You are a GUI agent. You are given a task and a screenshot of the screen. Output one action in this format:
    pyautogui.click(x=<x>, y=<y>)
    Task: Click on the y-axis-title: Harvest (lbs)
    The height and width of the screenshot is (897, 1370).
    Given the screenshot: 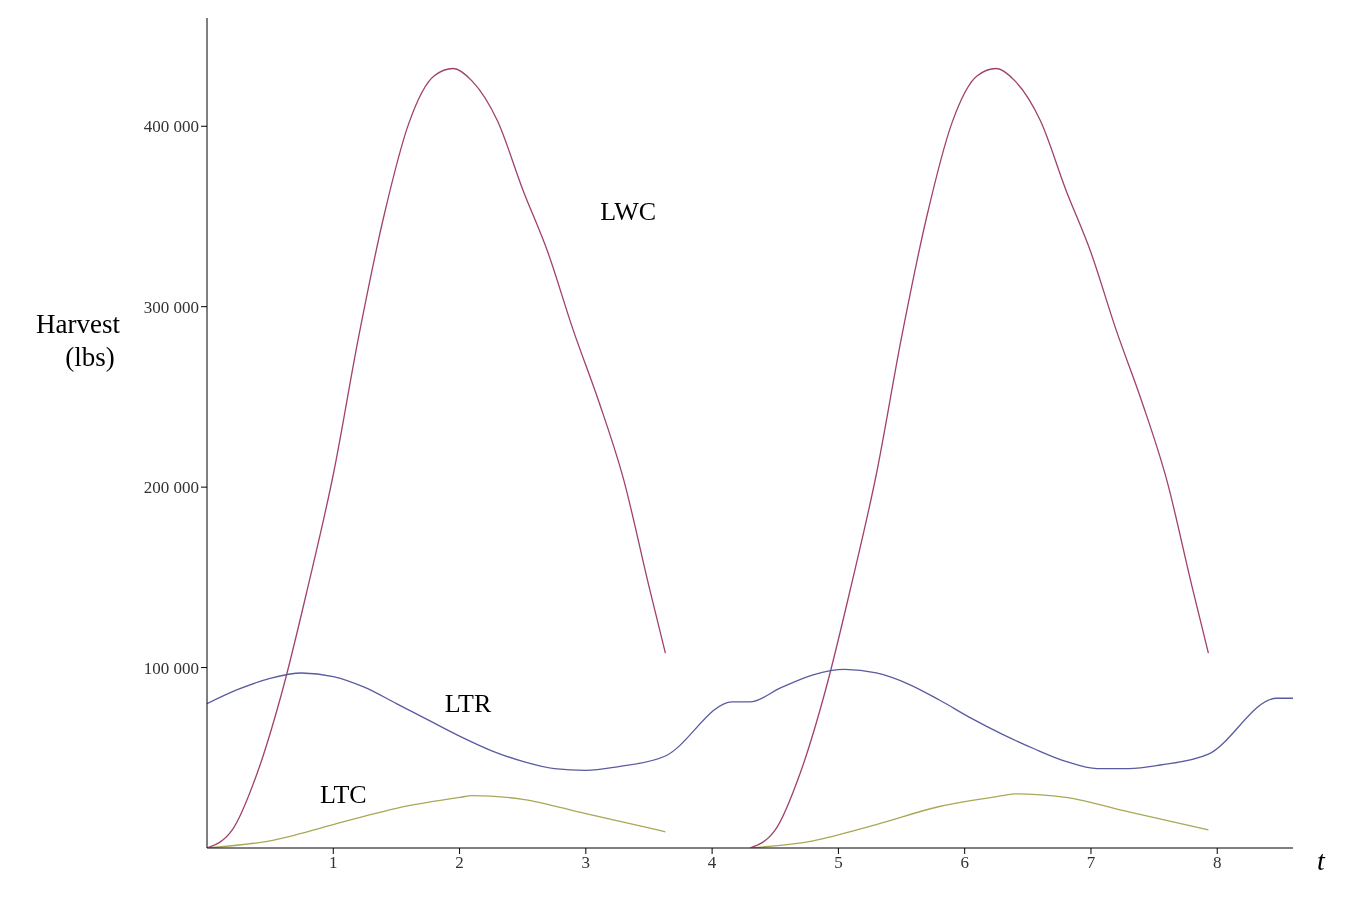 What is the action you would take?
    pyautogui.click(x=78, y=341)
    